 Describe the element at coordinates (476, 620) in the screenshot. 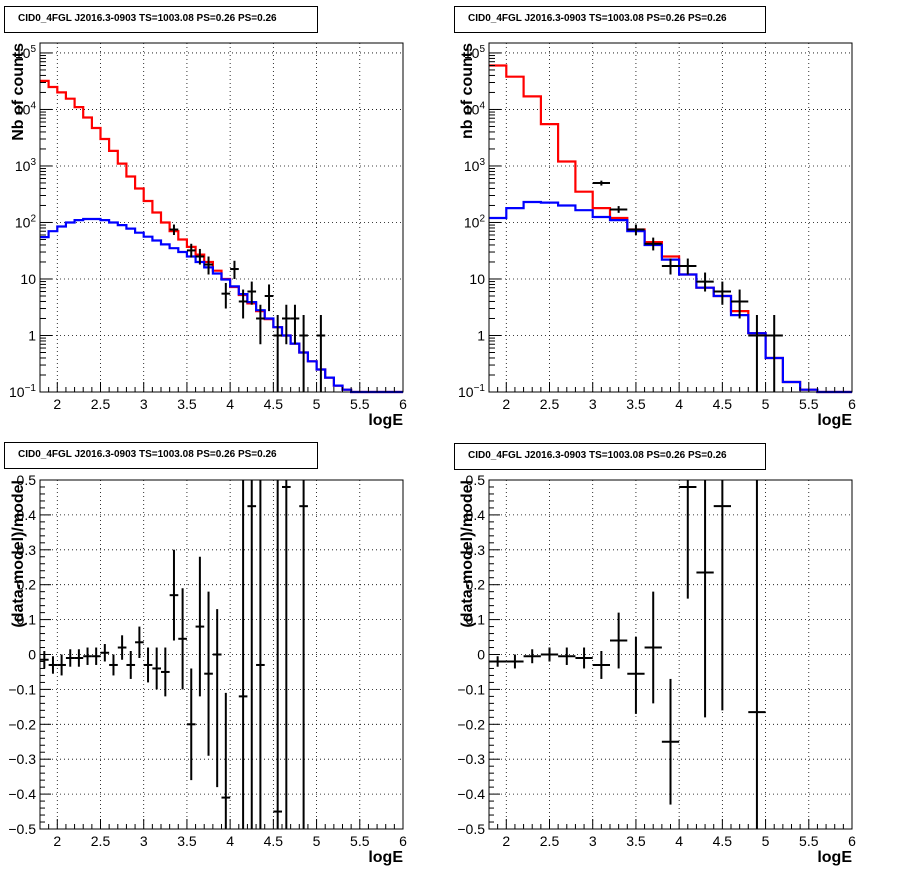

I see `y-tick-label: 0.1` at that location.